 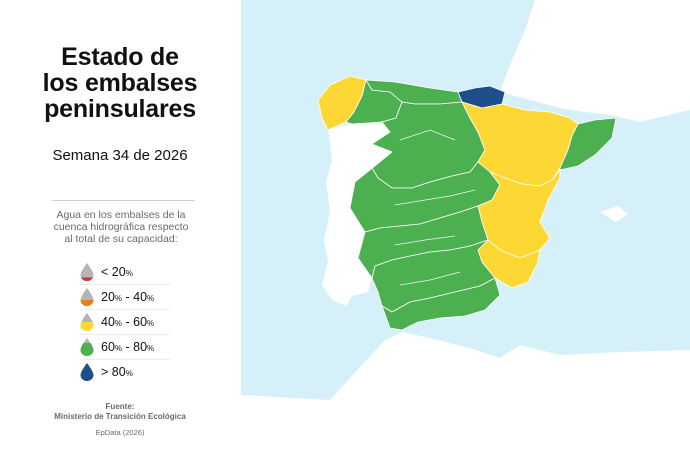 I want to click on legend-description-line: al total de su capacidad:, so click(x=121, y=239).